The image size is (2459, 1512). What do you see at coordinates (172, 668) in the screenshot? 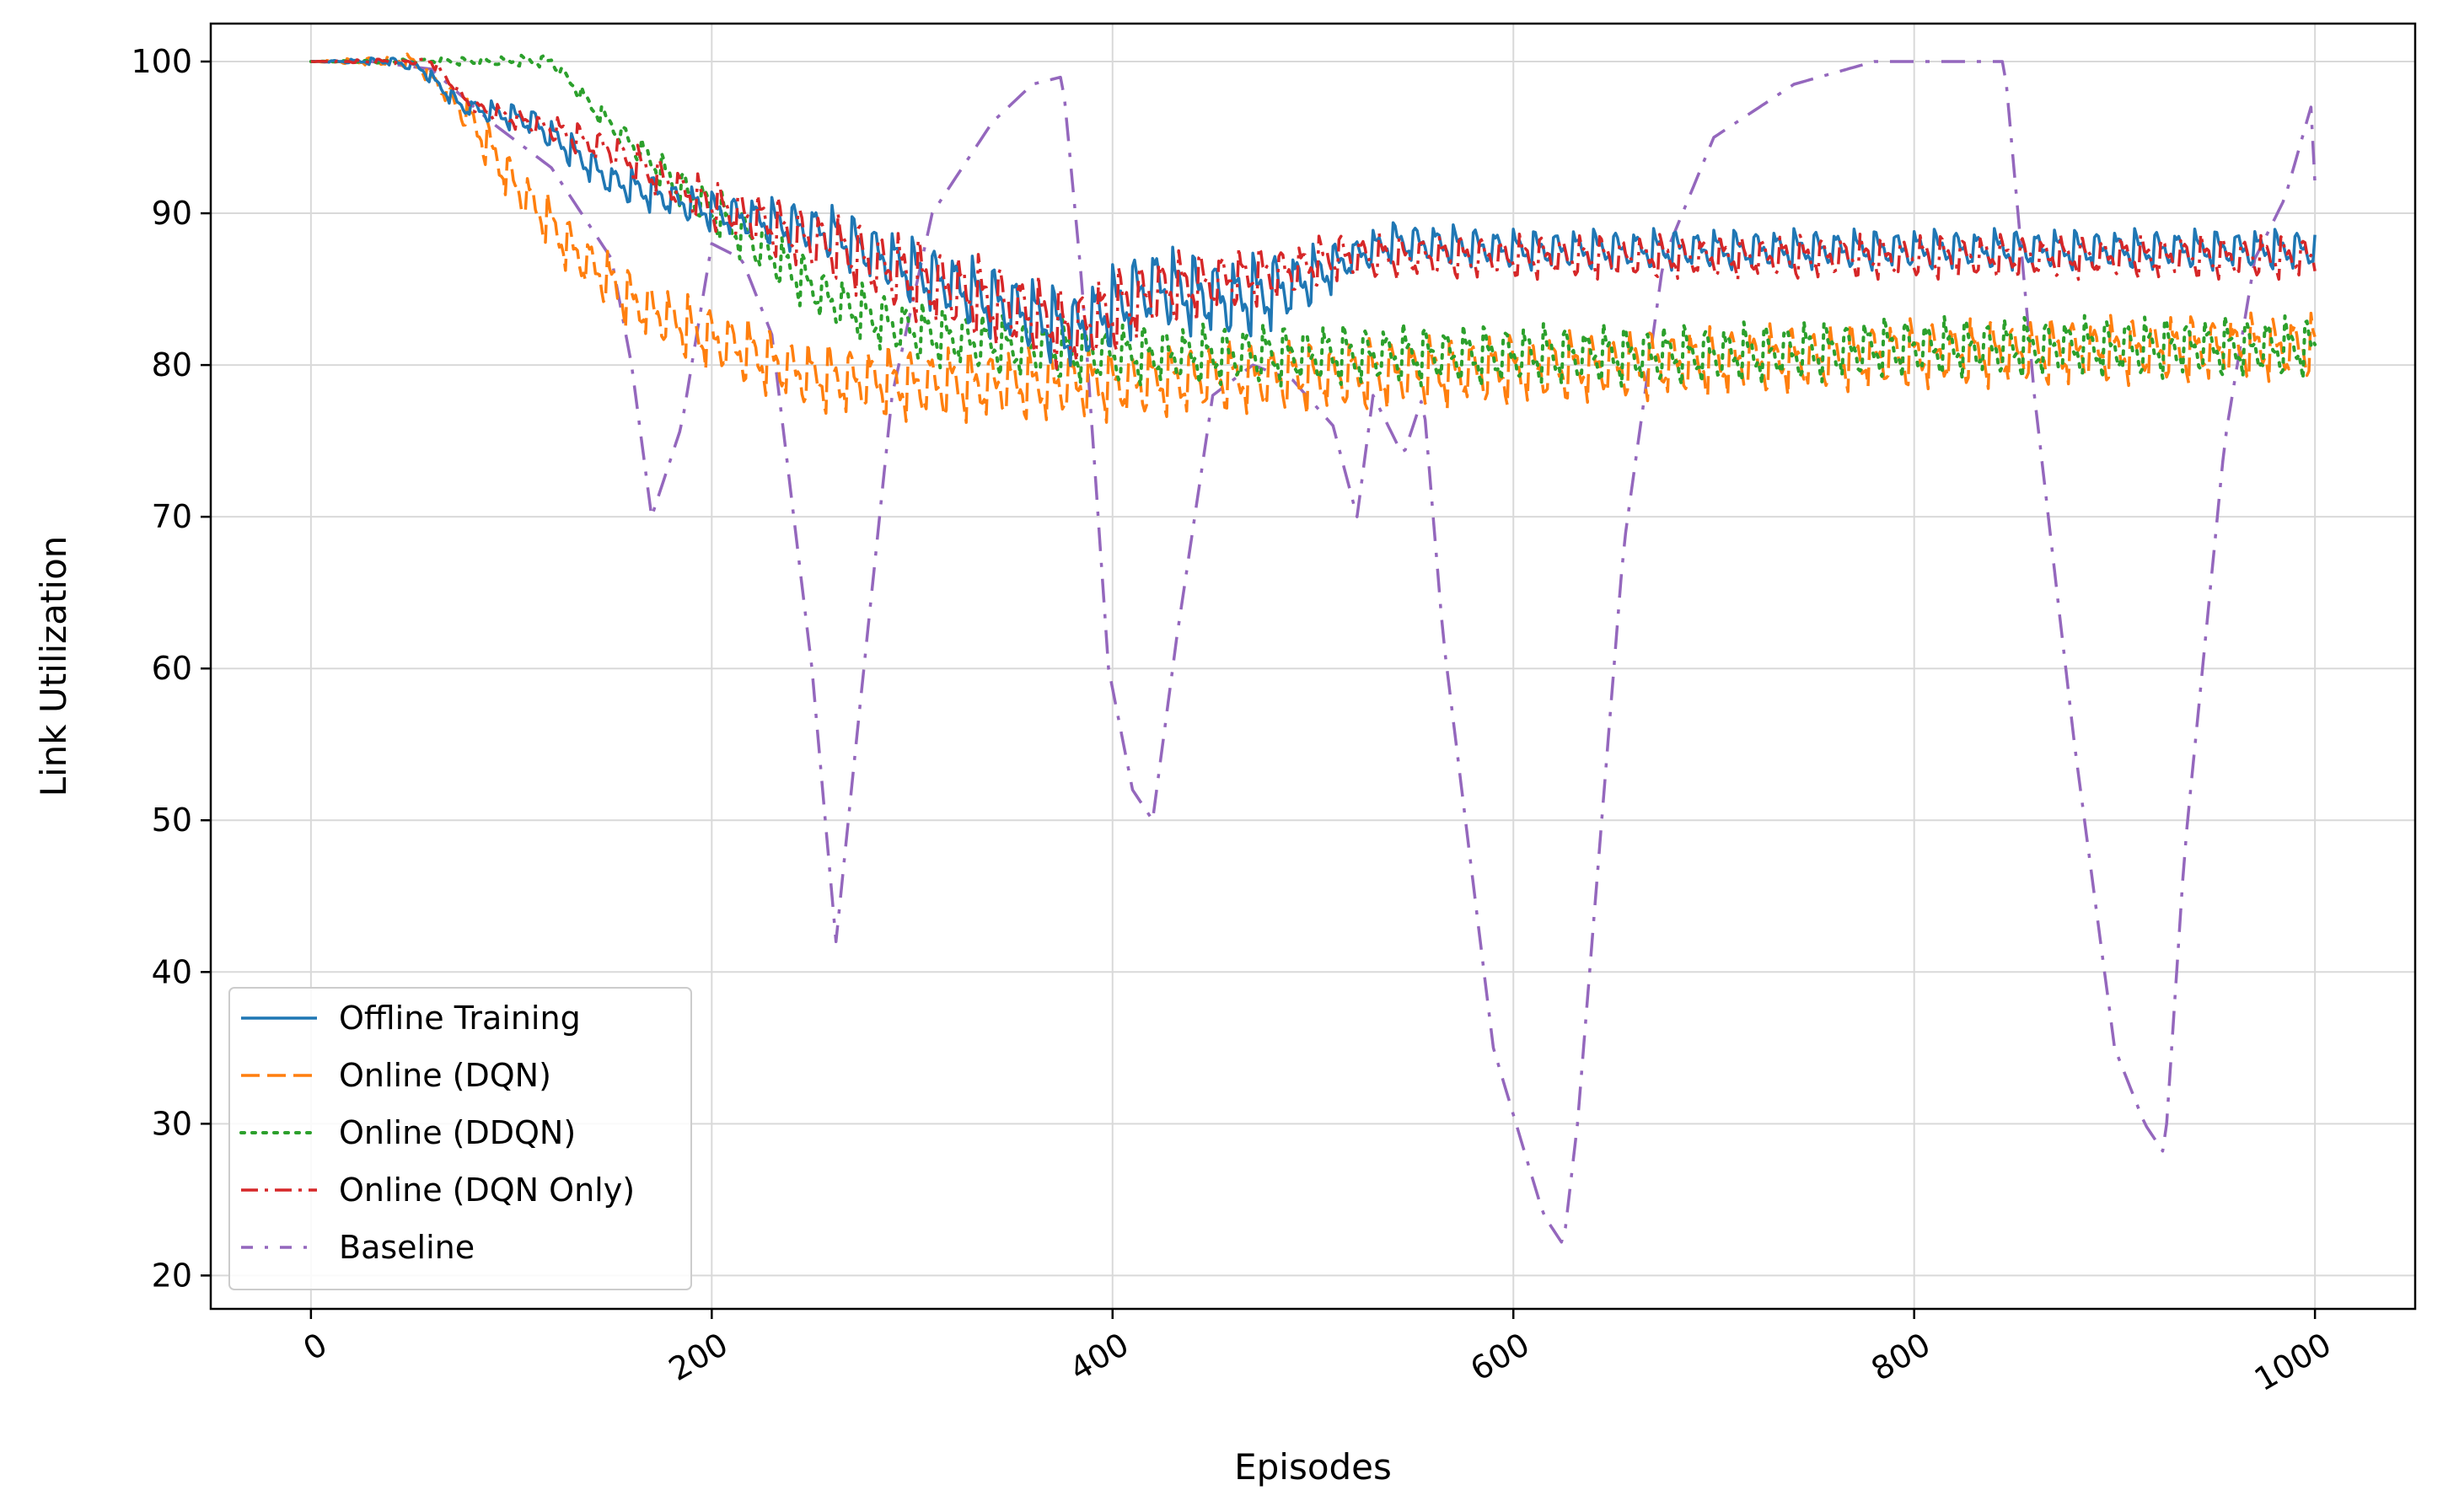
I see `y-tick-label: 60` at bounding box center [172, 668].